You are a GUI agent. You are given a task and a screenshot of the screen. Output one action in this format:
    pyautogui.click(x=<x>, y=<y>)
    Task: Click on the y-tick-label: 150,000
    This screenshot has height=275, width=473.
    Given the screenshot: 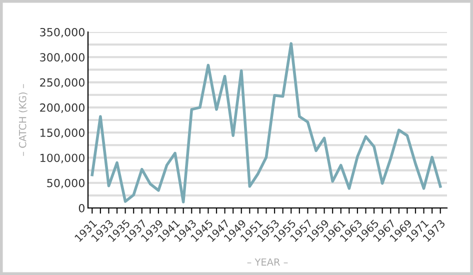 What is the action you would take?
    pyautogui.click(x=62, y=133)
    